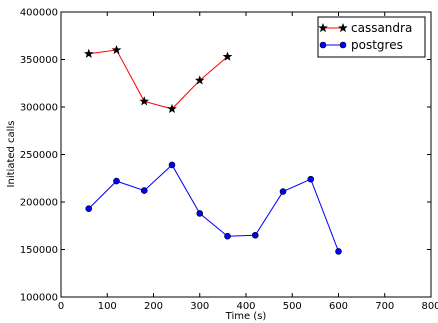 The width and height of the screenshot is (438, 323). What do you see at coordinates (377, 45) in the screenshot?
I see `legend-label: postgres` at bounding box center [377, 45].